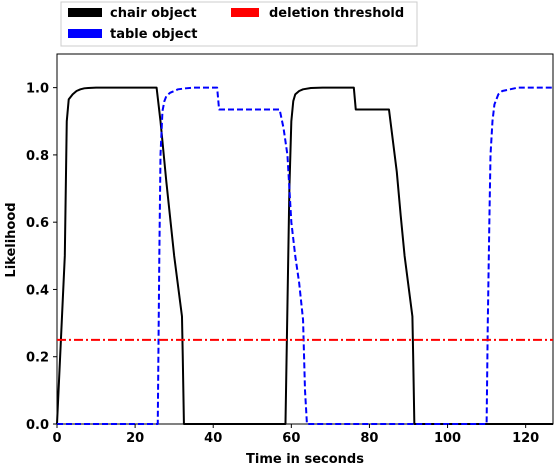  What do you see at coordinates (37, 358) in the screenshot?
I see `y-tick-label: 0.2` at bounding box center [37, 358].